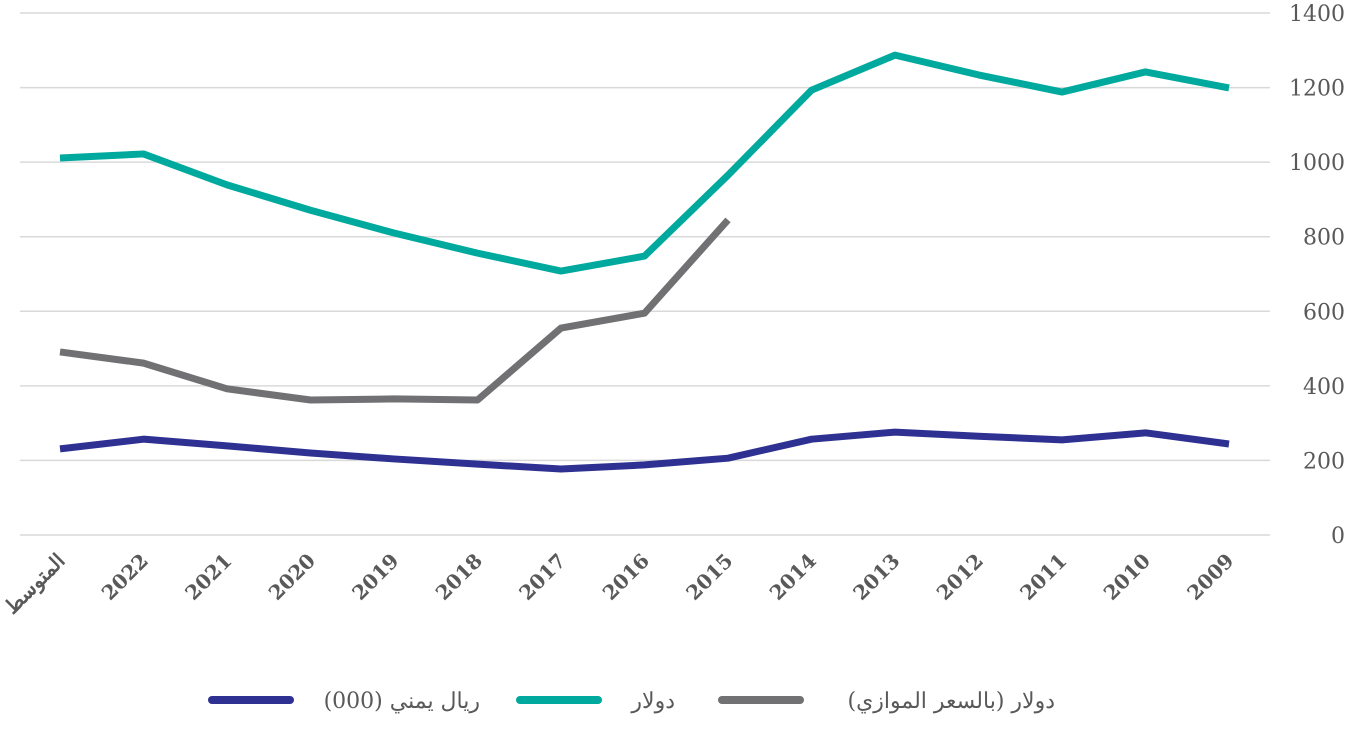  I want to click on y-tick-label: 1000, so click(1317, 163).